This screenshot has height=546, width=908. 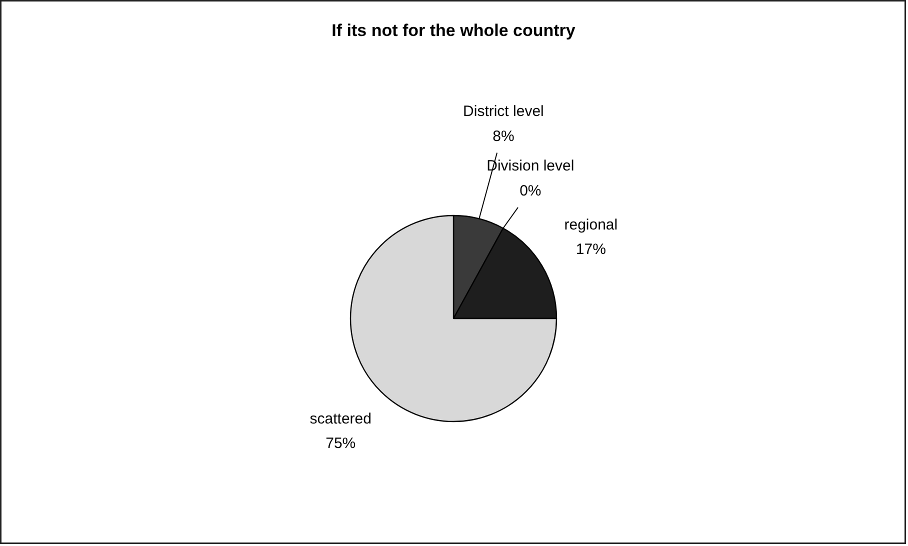 What do you see at coordinates (591, 225) in the screenshot?
I see `slice-label: regional` at bounding box center [591, 225].